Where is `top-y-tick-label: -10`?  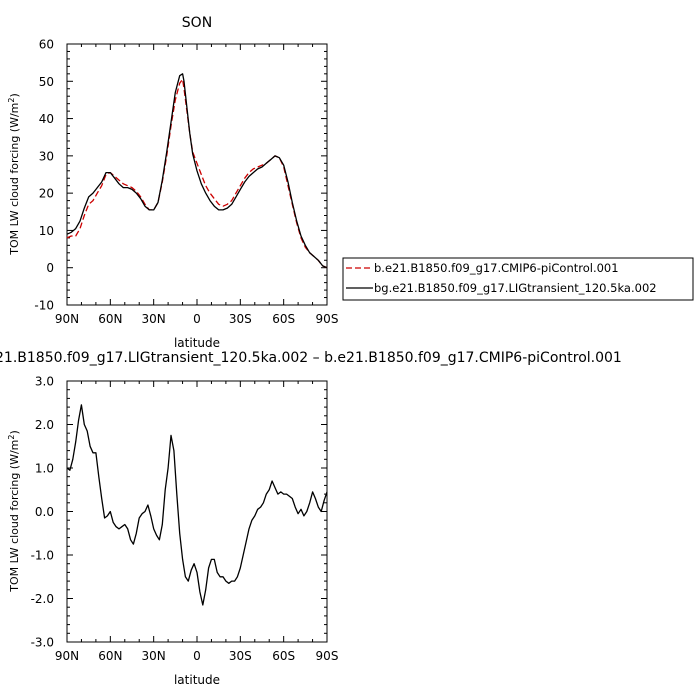
top-y-tick-label: -10 is located at coordinates (44, 306).